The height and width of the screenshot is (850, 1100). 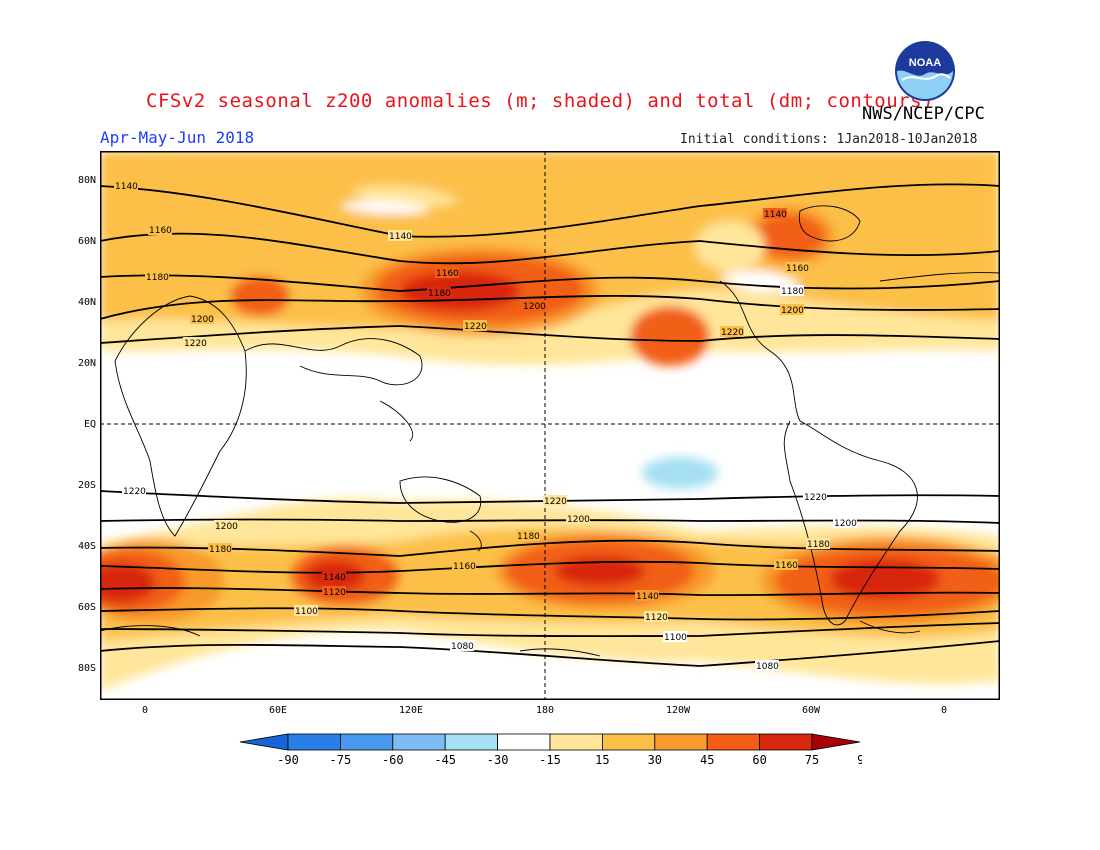 I want to click on lat-label: 20S, so click(x=86, y=485).